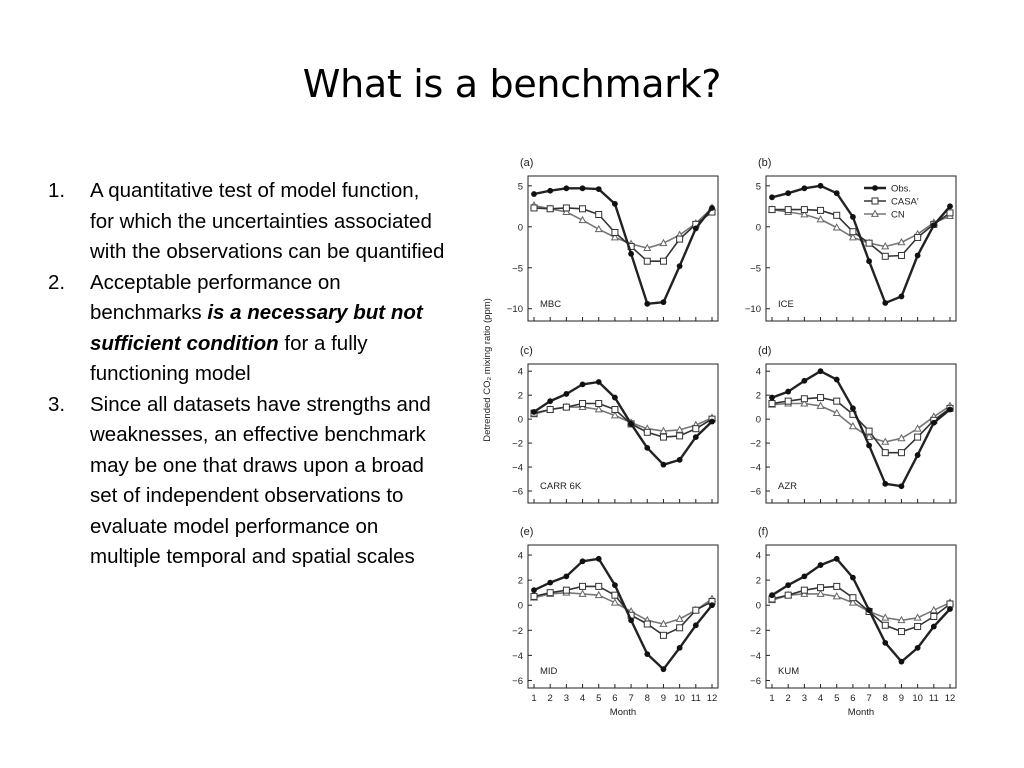 The width and height of the screenshot is (1024, 768). Describe the element at coordinates (885, 698) in the screenshot. I see `x-tick-label: 8` at that location.